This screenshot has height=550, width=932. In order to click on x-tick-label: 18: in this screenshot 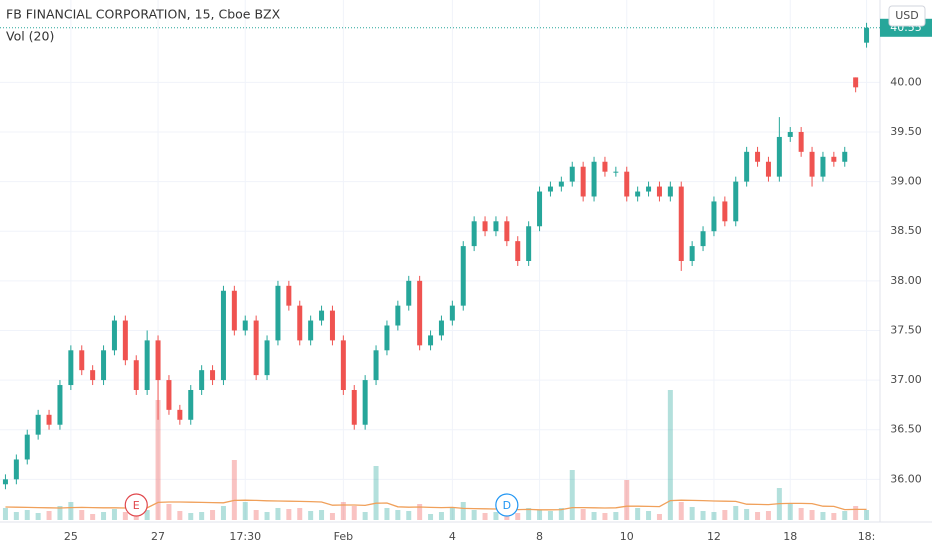, I will do `click(867, 536)`.